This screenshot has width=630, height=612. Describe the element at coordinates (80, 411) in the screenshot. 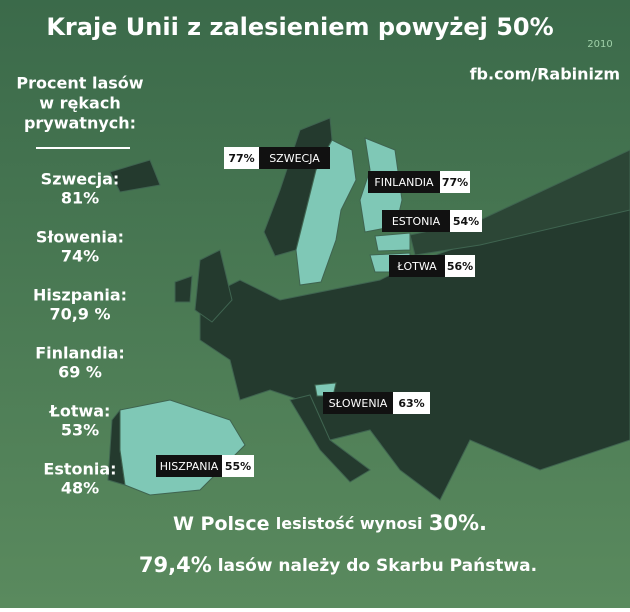

I see `sidebar-country: Łotwa:` at that location.